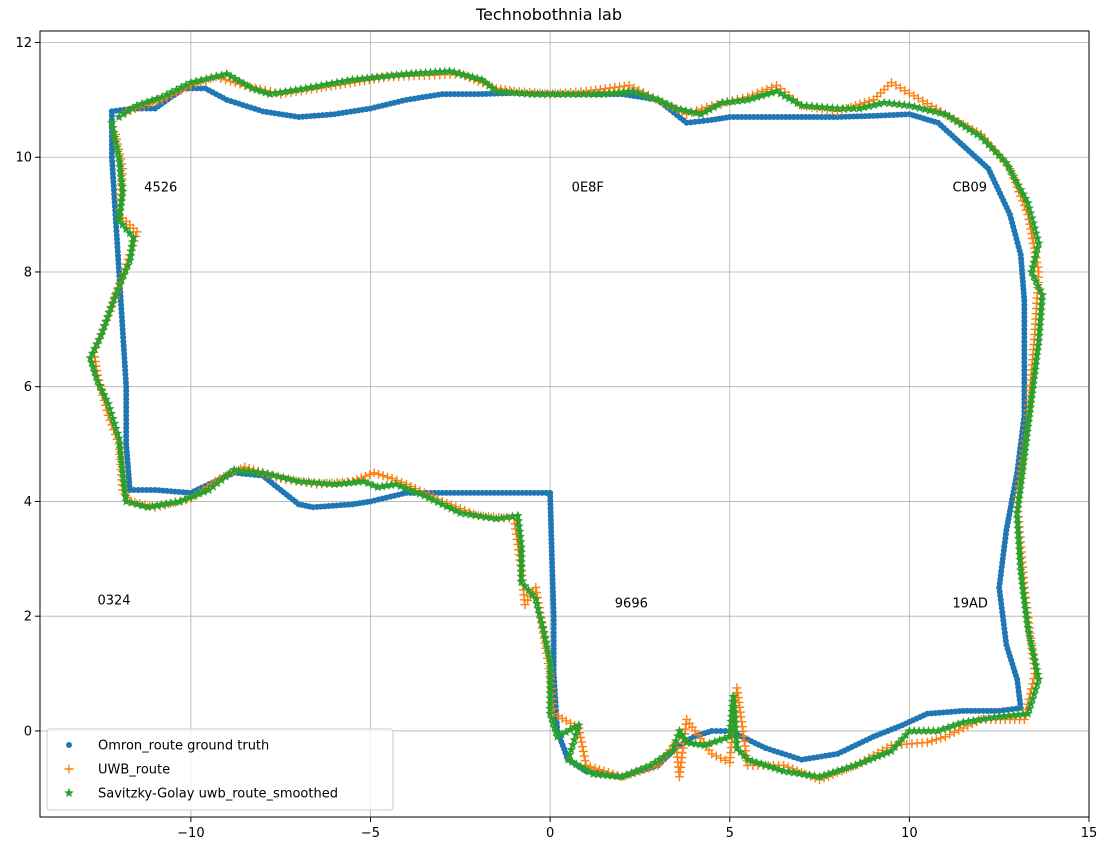 This screenshot has width=1104, height=845. I want to click on y-tick-label: 10, so click(23, 158).